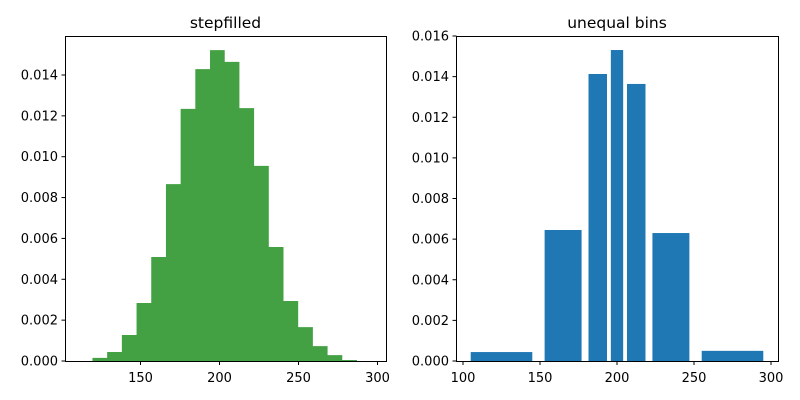 The height and width of the screenshot is (400, 800). Describe the element at coordinates (430, 37) in the screenshot. I see `y-tick-label: 0.016` at that location.